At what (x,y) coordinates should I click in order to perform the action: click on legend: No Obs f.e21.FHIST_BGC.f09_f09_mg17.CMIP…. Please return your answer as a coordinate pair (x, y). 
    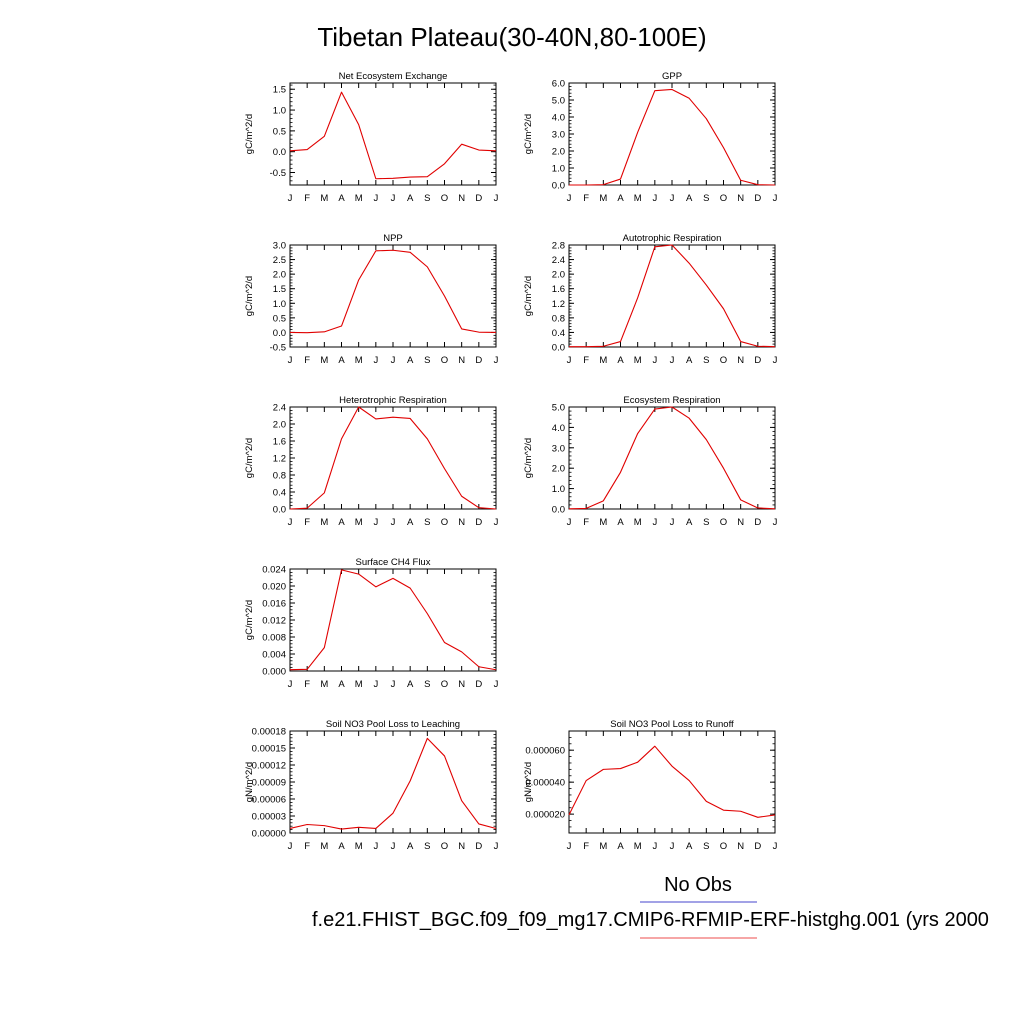
    Looking at the image, I should click on (650, 906).